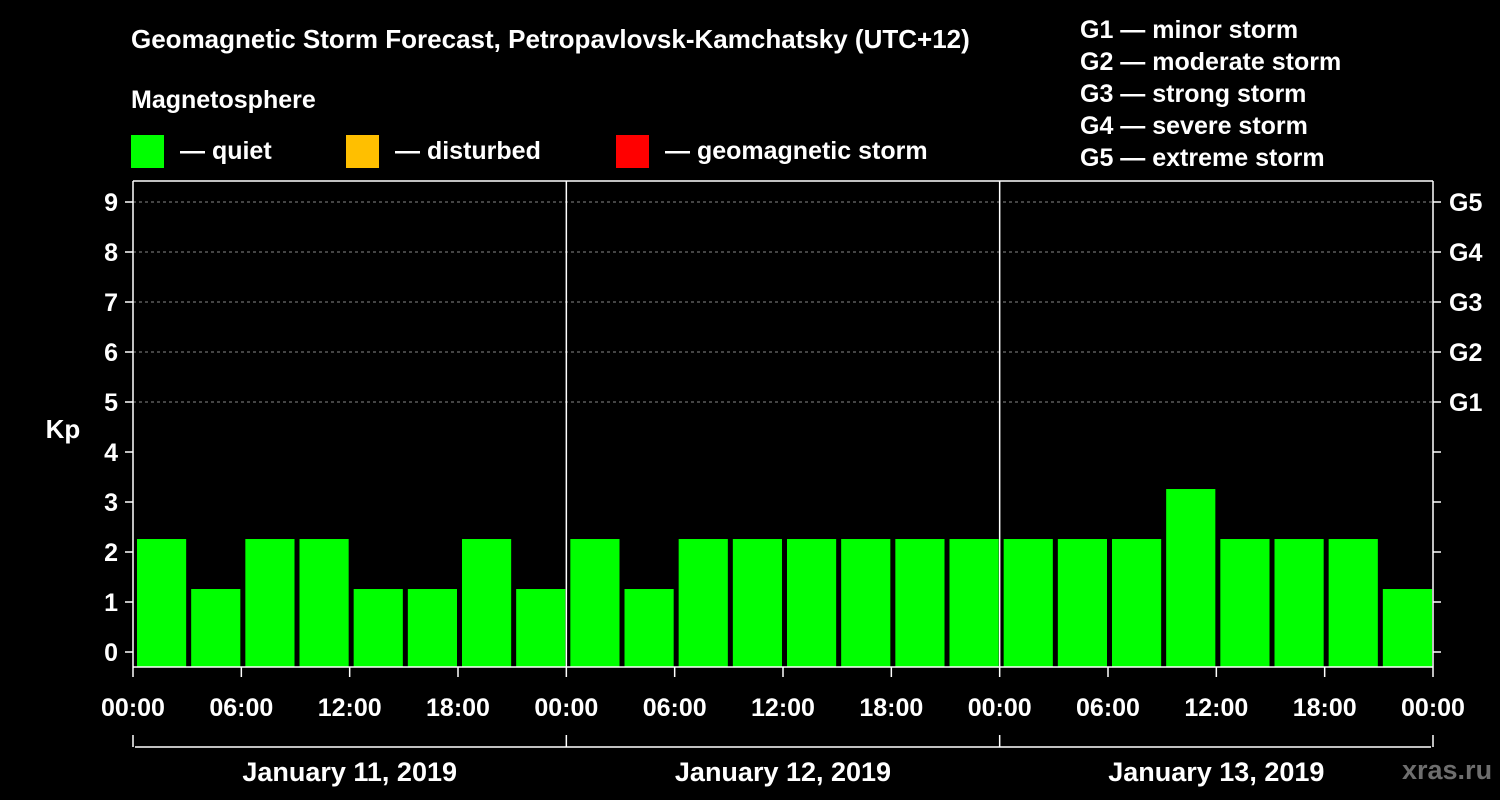 The width and height of the screenshot is (1500, 800). I want to click on storm-level-g1: G1 — minor storm, so click(1189, 30).